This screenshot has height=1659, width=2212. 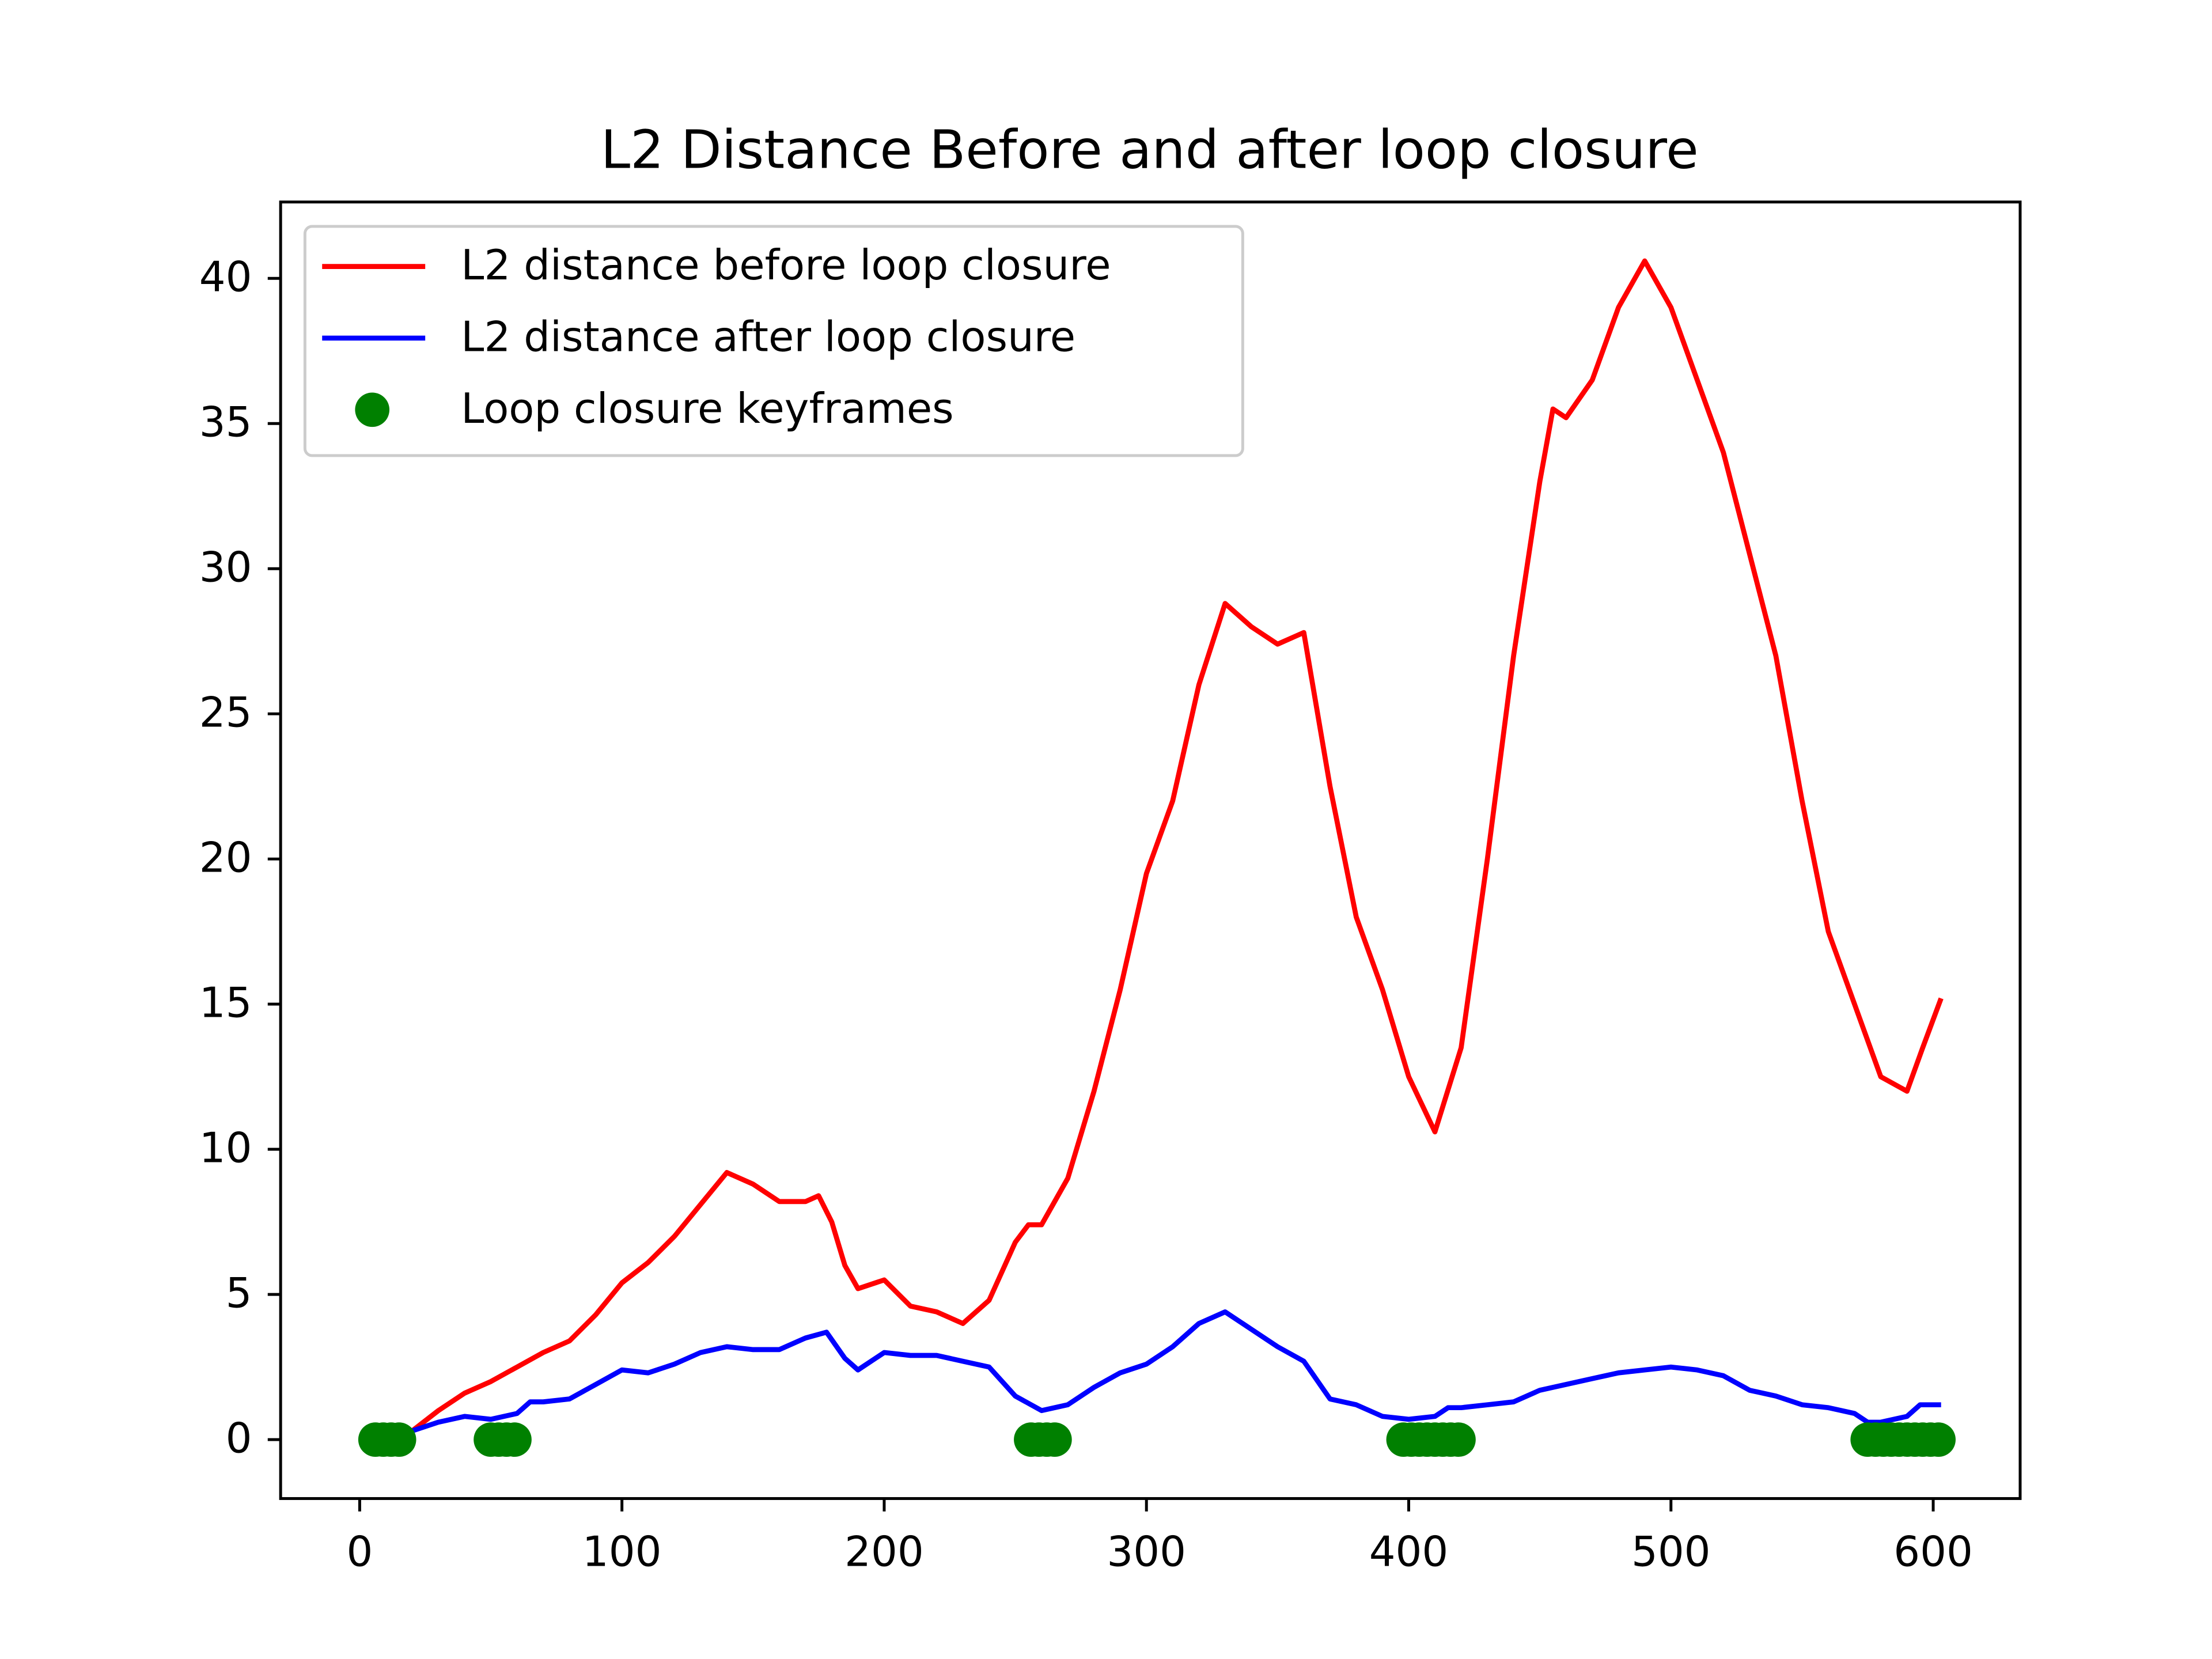 What do you see at coordinates (225, 713) in the screenshot?
I see `y-tick-label: 25` at bounding box center [225, 713].